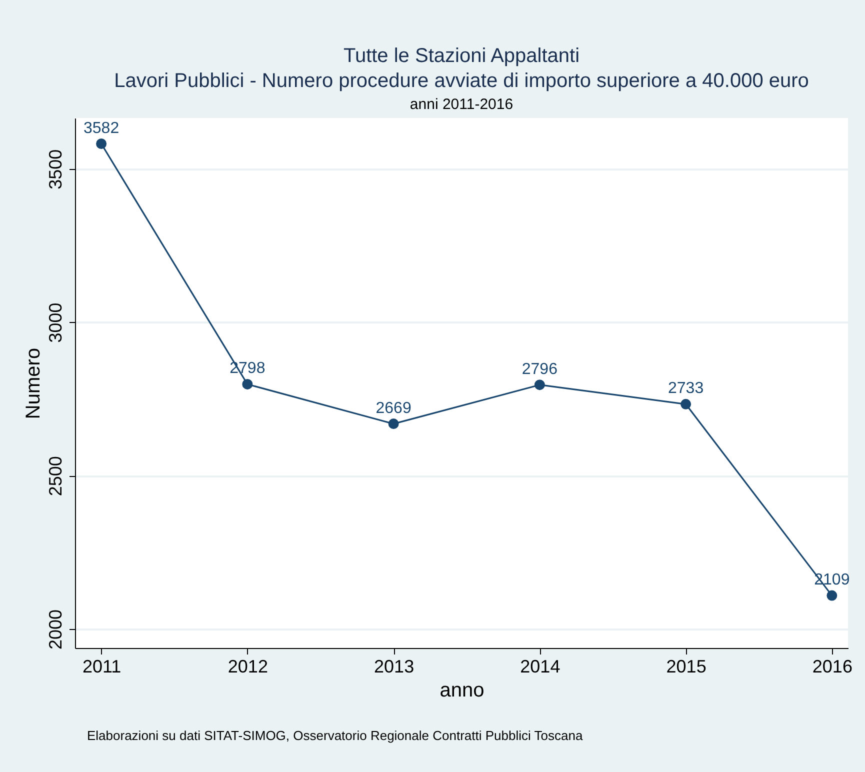 Image resolution: width=865 pixels, height=772 pixels. I want to click on y-tick-label: 2000, so click(56, 629).